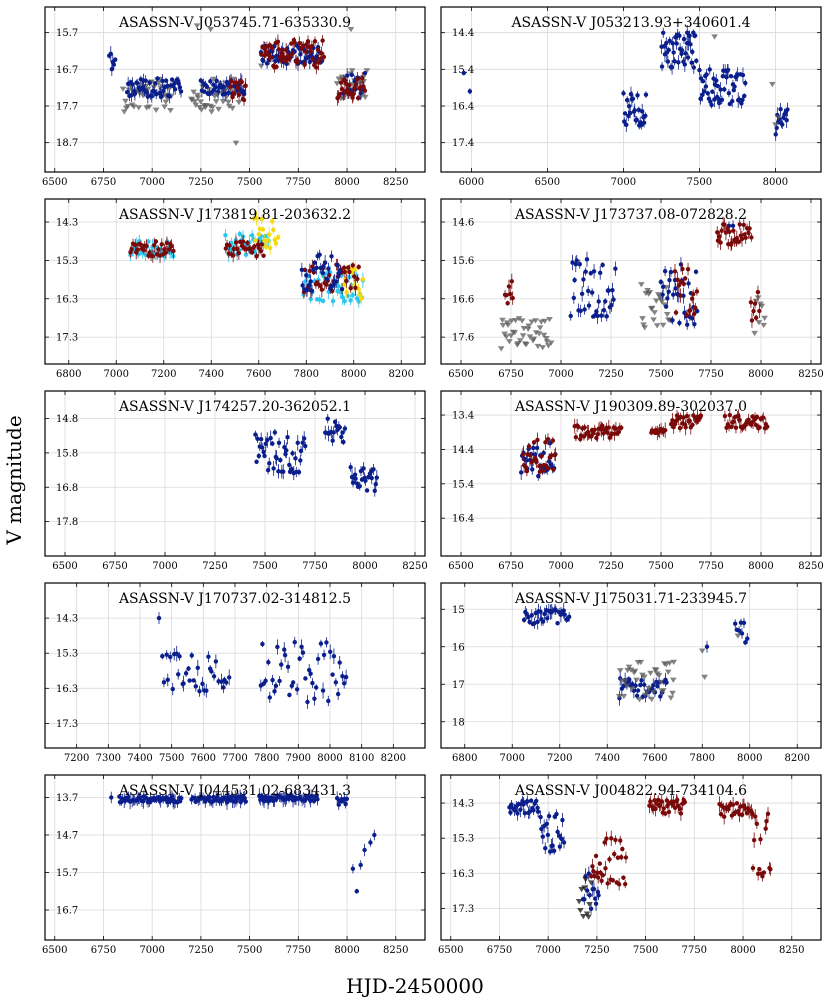  I want to click on x-tick-label: 6500, so click(460, 374).